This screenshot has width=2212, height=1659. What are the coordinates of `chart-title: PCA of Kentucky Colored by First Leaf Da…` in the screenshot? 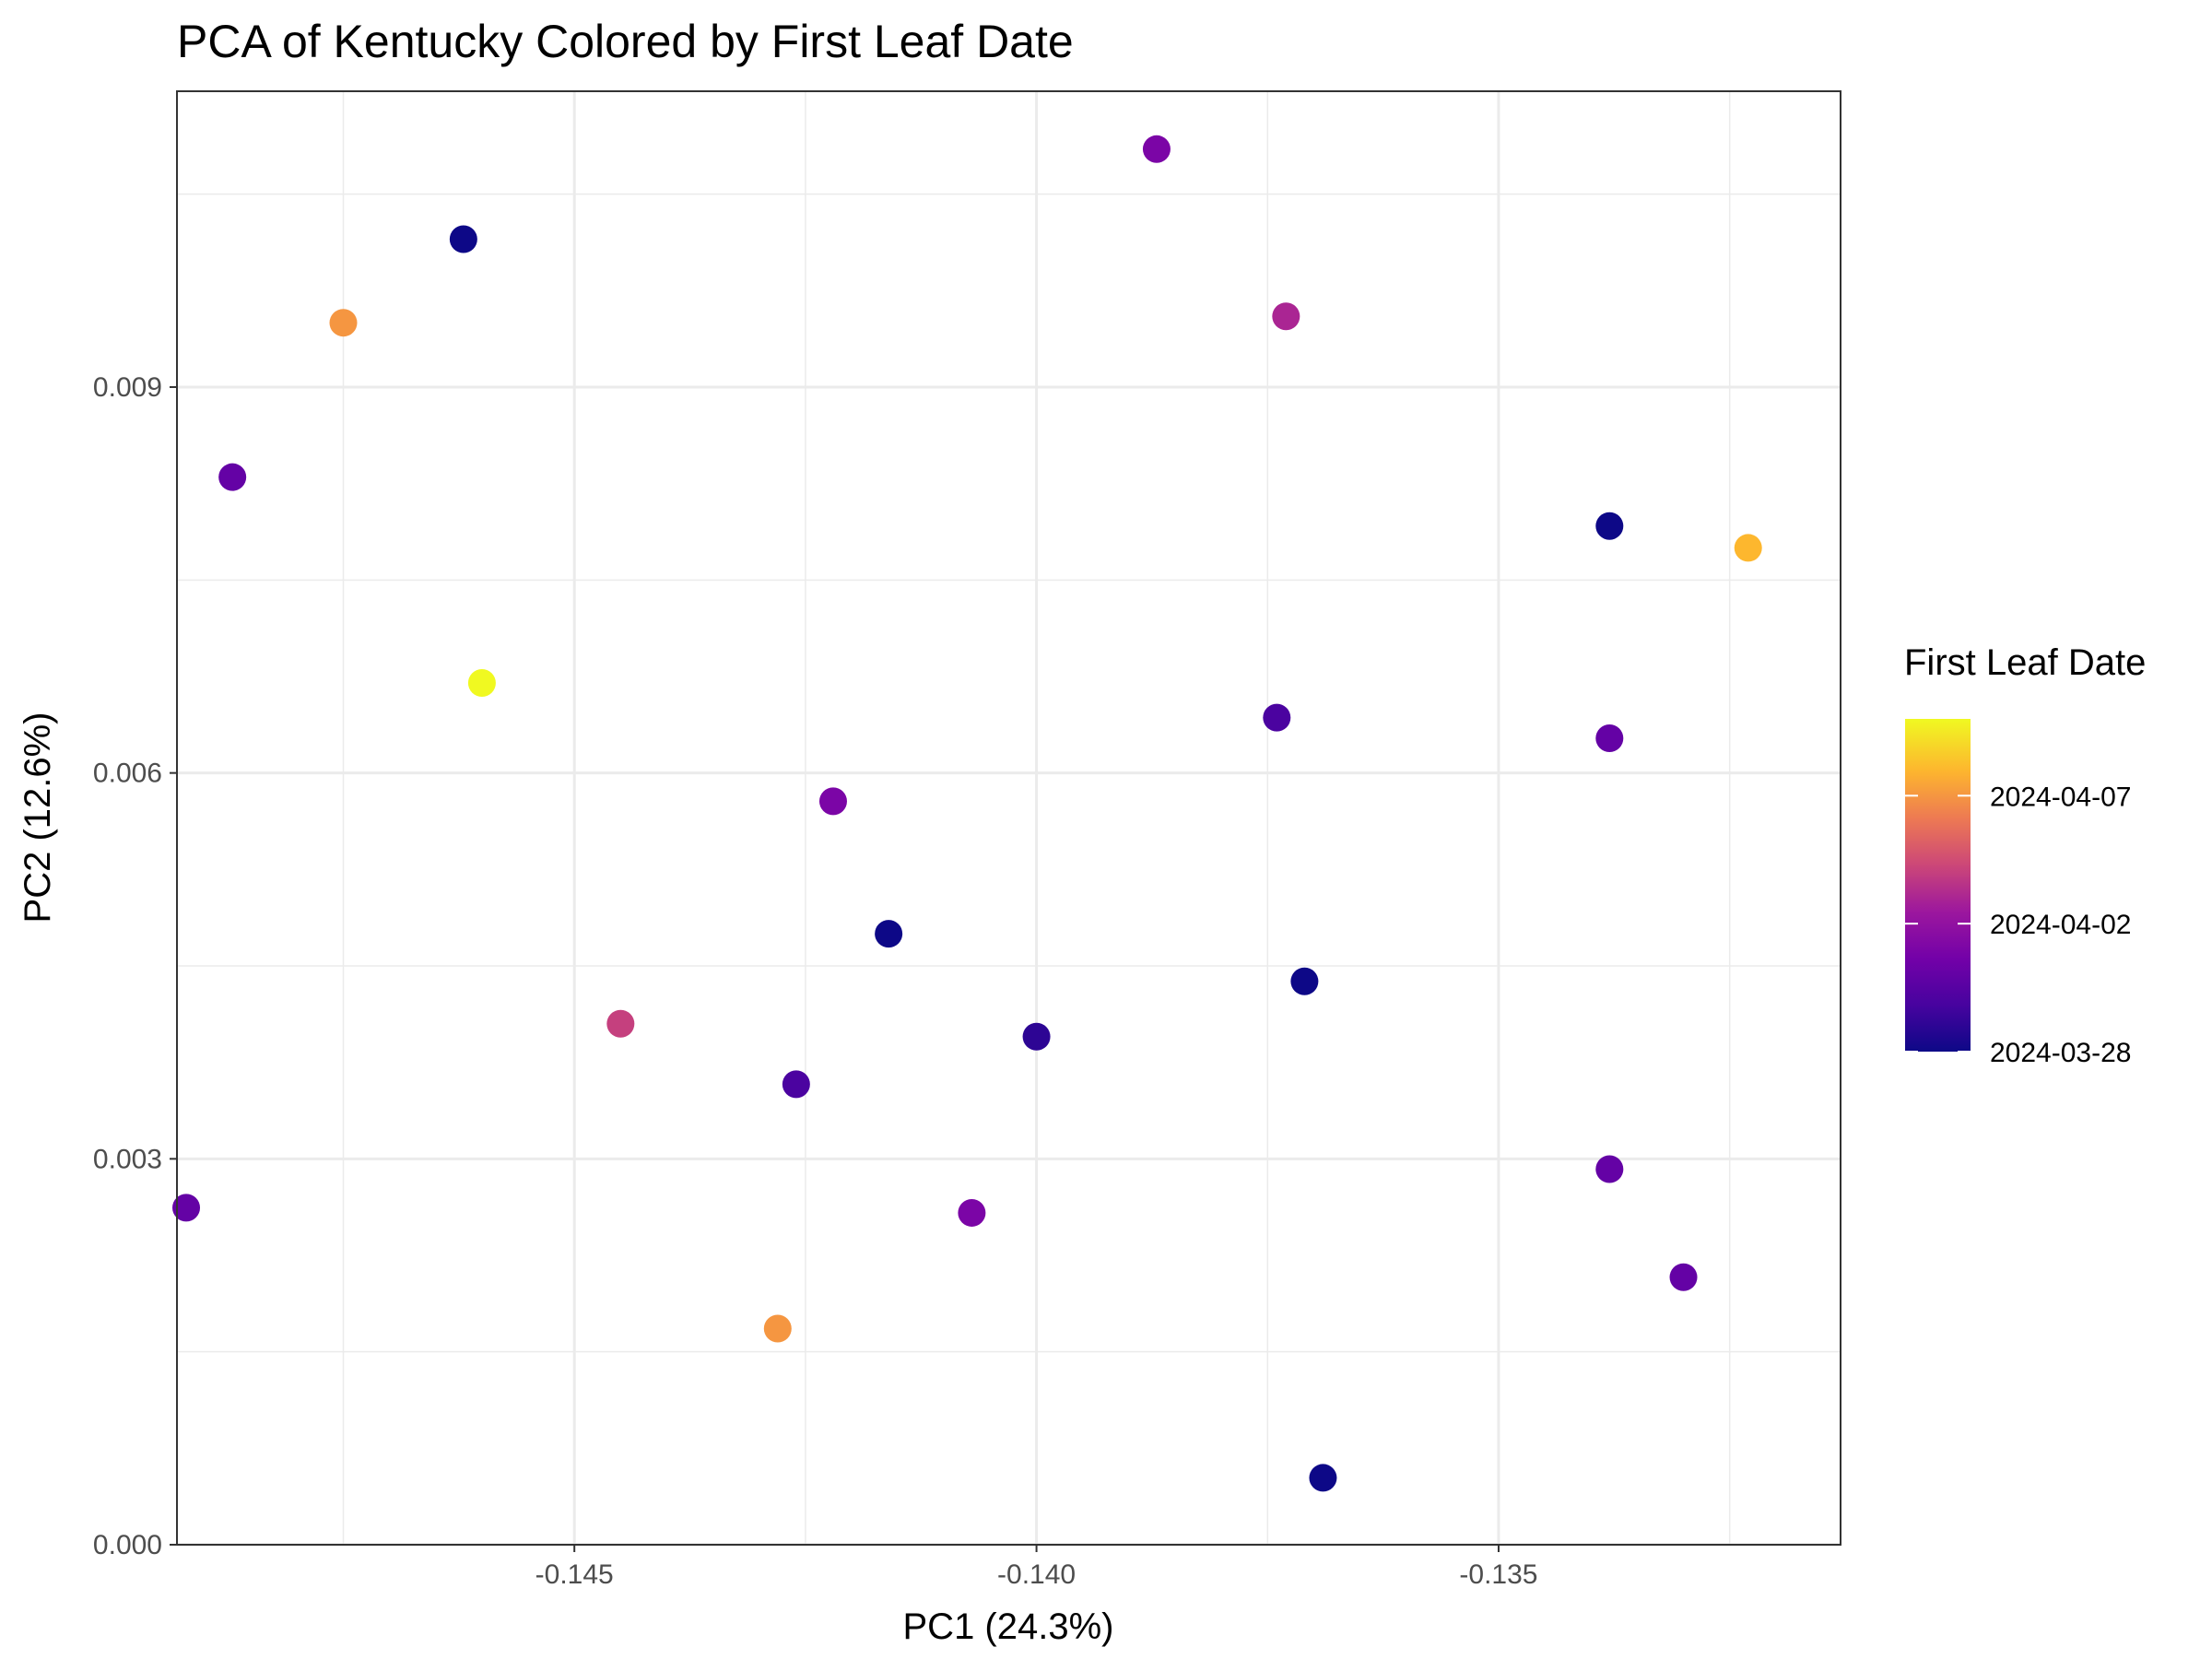 It's located at (625, 41).